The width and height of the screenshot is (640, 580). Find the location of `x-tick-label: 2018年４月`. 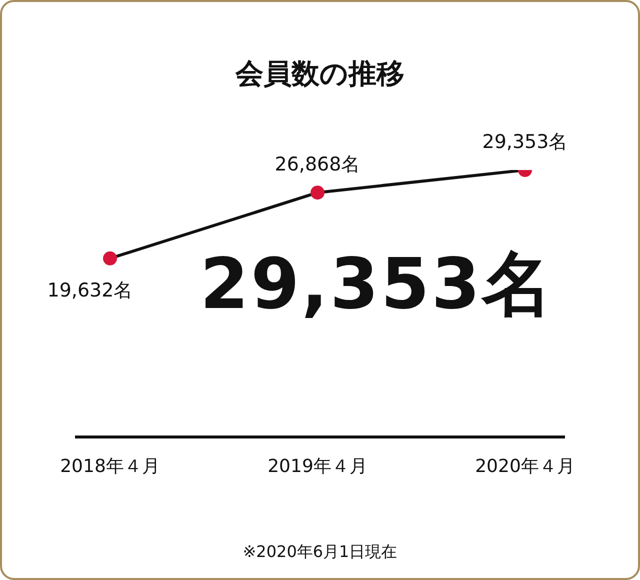

x-tick-label: 2018年４月 is located at coordinates (110, 466).